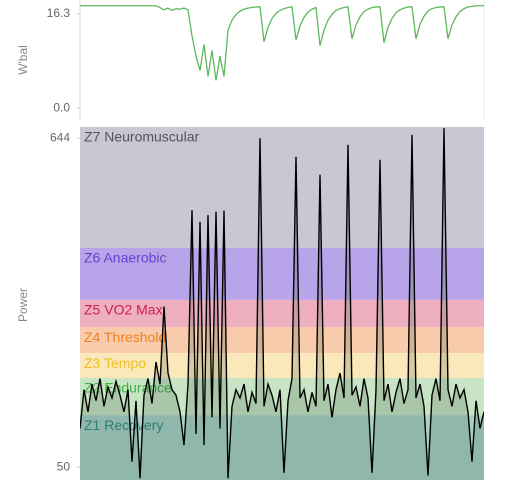 The width and height of the screenshot is (512, 485). I want to click on y-tick-label: 0.0, so click(61, 107).